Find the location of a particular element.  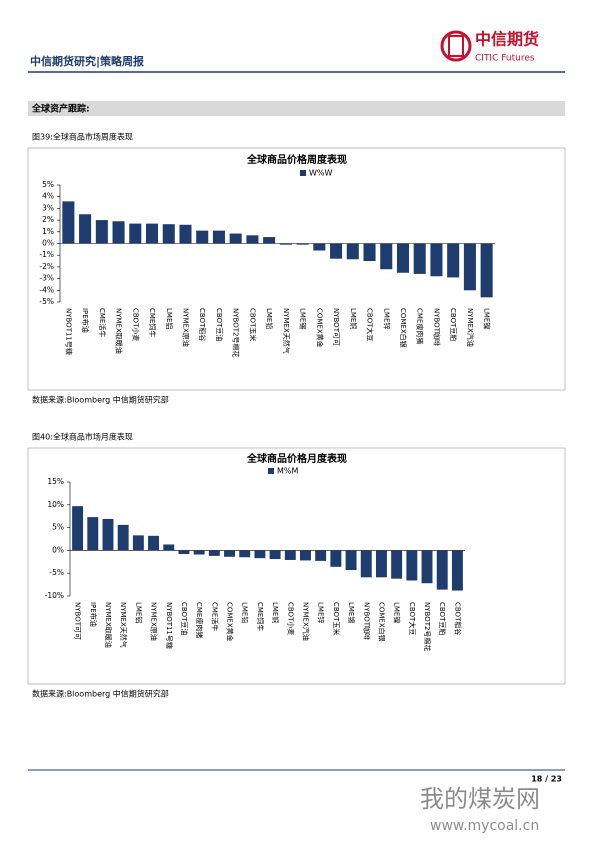

x-tick-label: NYMEX天然气 is located at coordinates (286, 331).